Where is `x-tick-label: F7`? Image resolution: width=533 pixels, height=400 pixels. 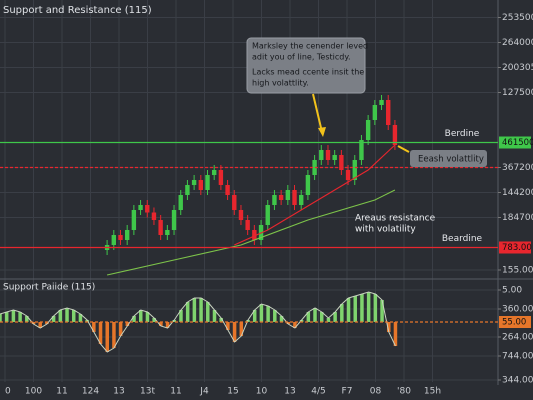 x-tick-label: F7 is located at coordinates (347, 392).